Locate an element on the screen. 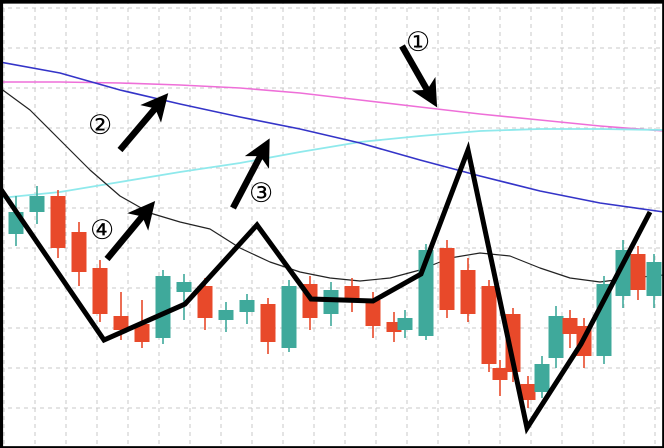 Image resolution: width=664 pixels, height=448 pixels. anno-4-arrow is located at coordinates (130, 231).